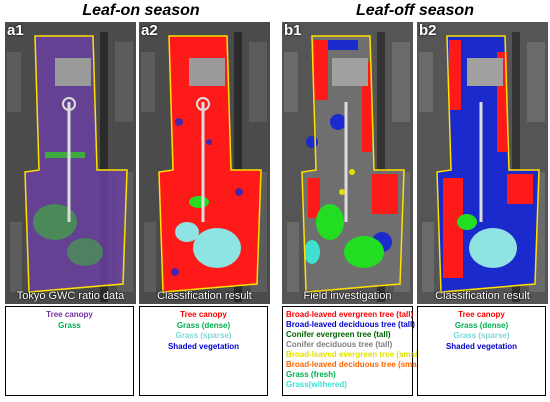 The image size is (550, 402). What do you see at coordinates (338, 334) in the screenshot?
I see `legend-item: Conifer evergreen tree (tall)` at bounding box center [338, 334].